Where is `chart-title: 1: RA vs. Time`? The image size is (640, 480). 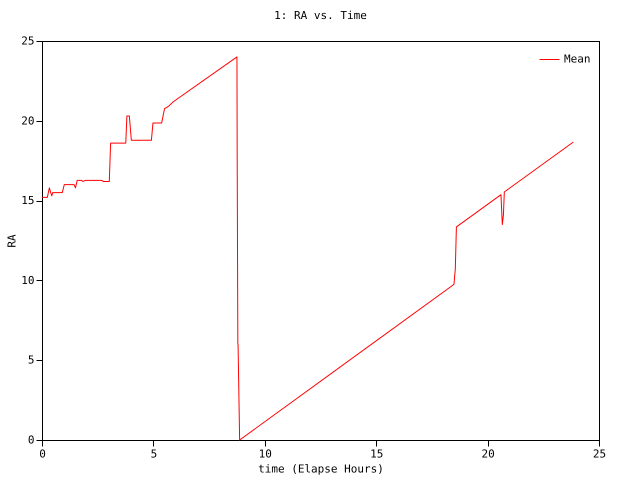
chart-title: 1: RA vs. Time is located at coordinates (320, 15).